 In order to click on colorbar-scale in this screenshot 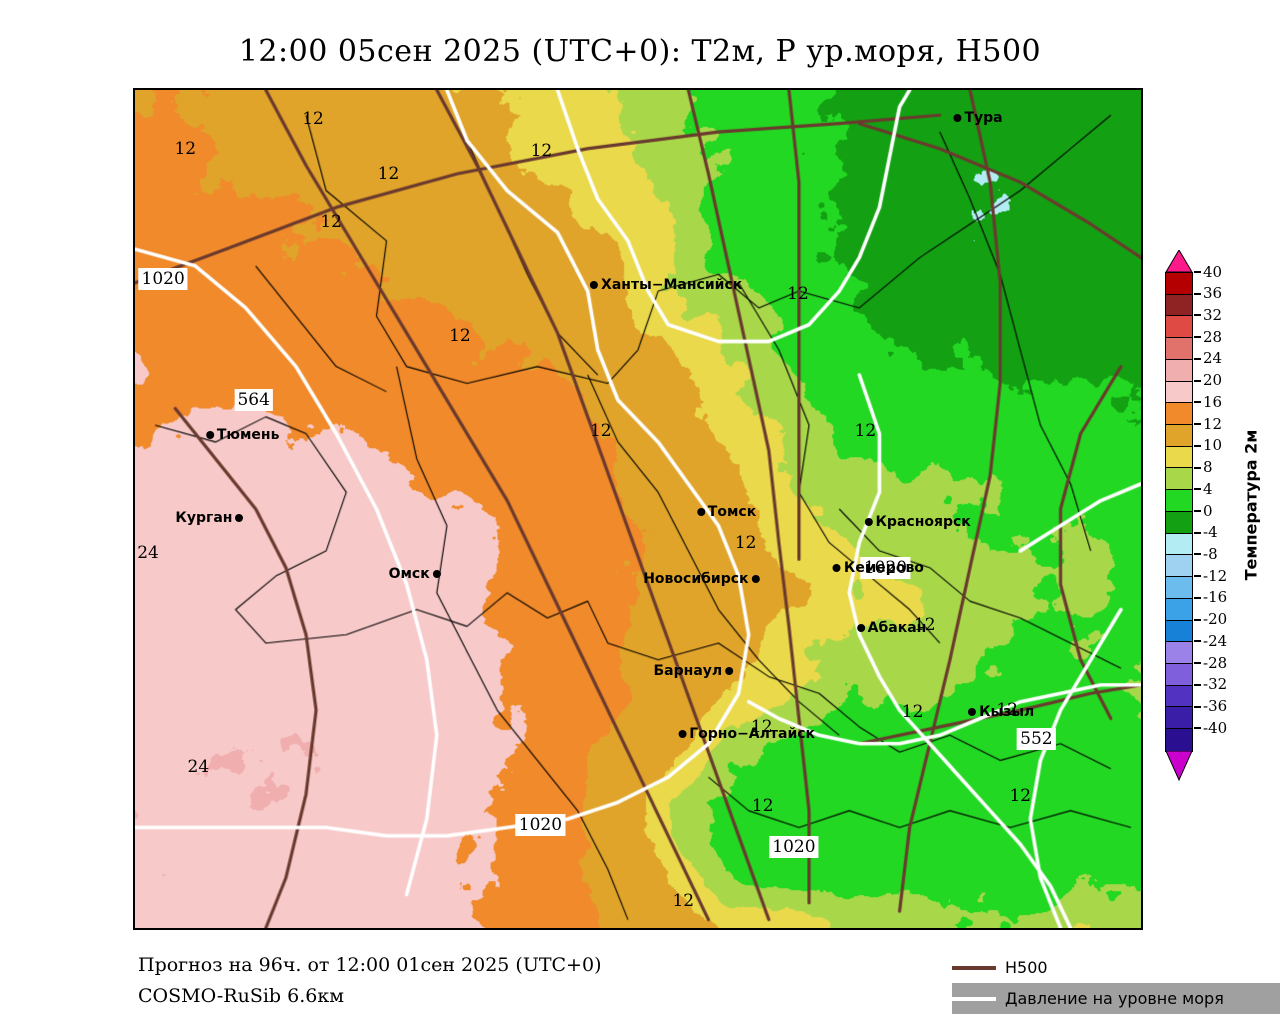, I will do `click(1179, 512)`.